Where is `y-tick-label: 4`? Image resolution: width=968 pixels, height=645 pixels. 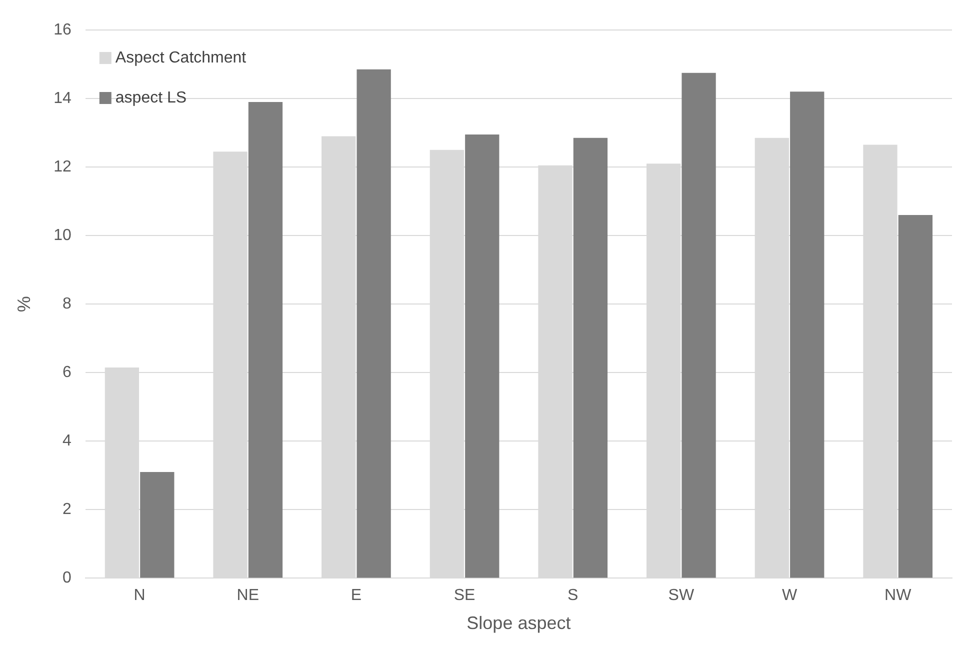
y-tick-label: 4 is located at coordinates (67, 441).